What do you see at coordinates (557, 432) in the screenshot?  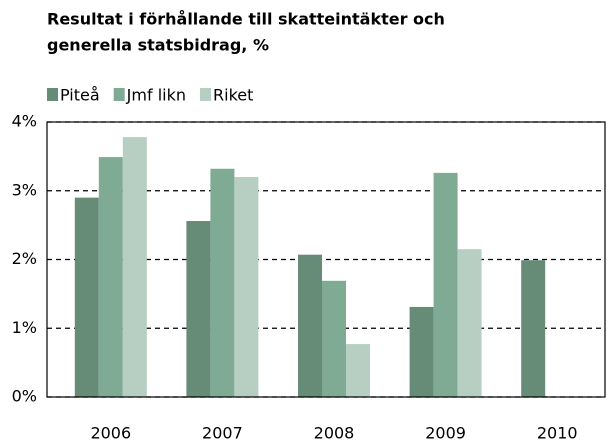 I see `x-tick-label: 2010` at bounding box center [557, 432].